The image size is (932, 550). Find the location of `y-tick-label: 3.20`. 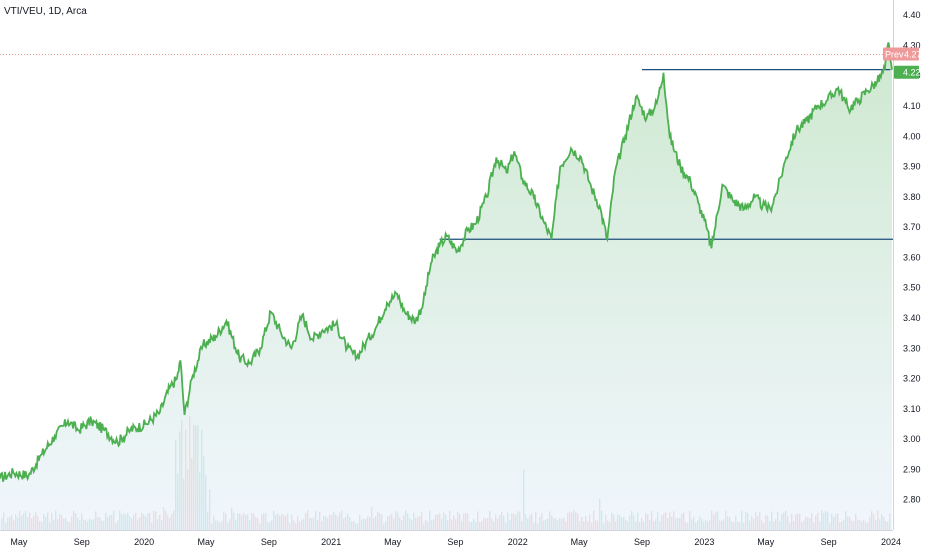

y-tick-label: 3.20 is located at coordinates (912, 379).